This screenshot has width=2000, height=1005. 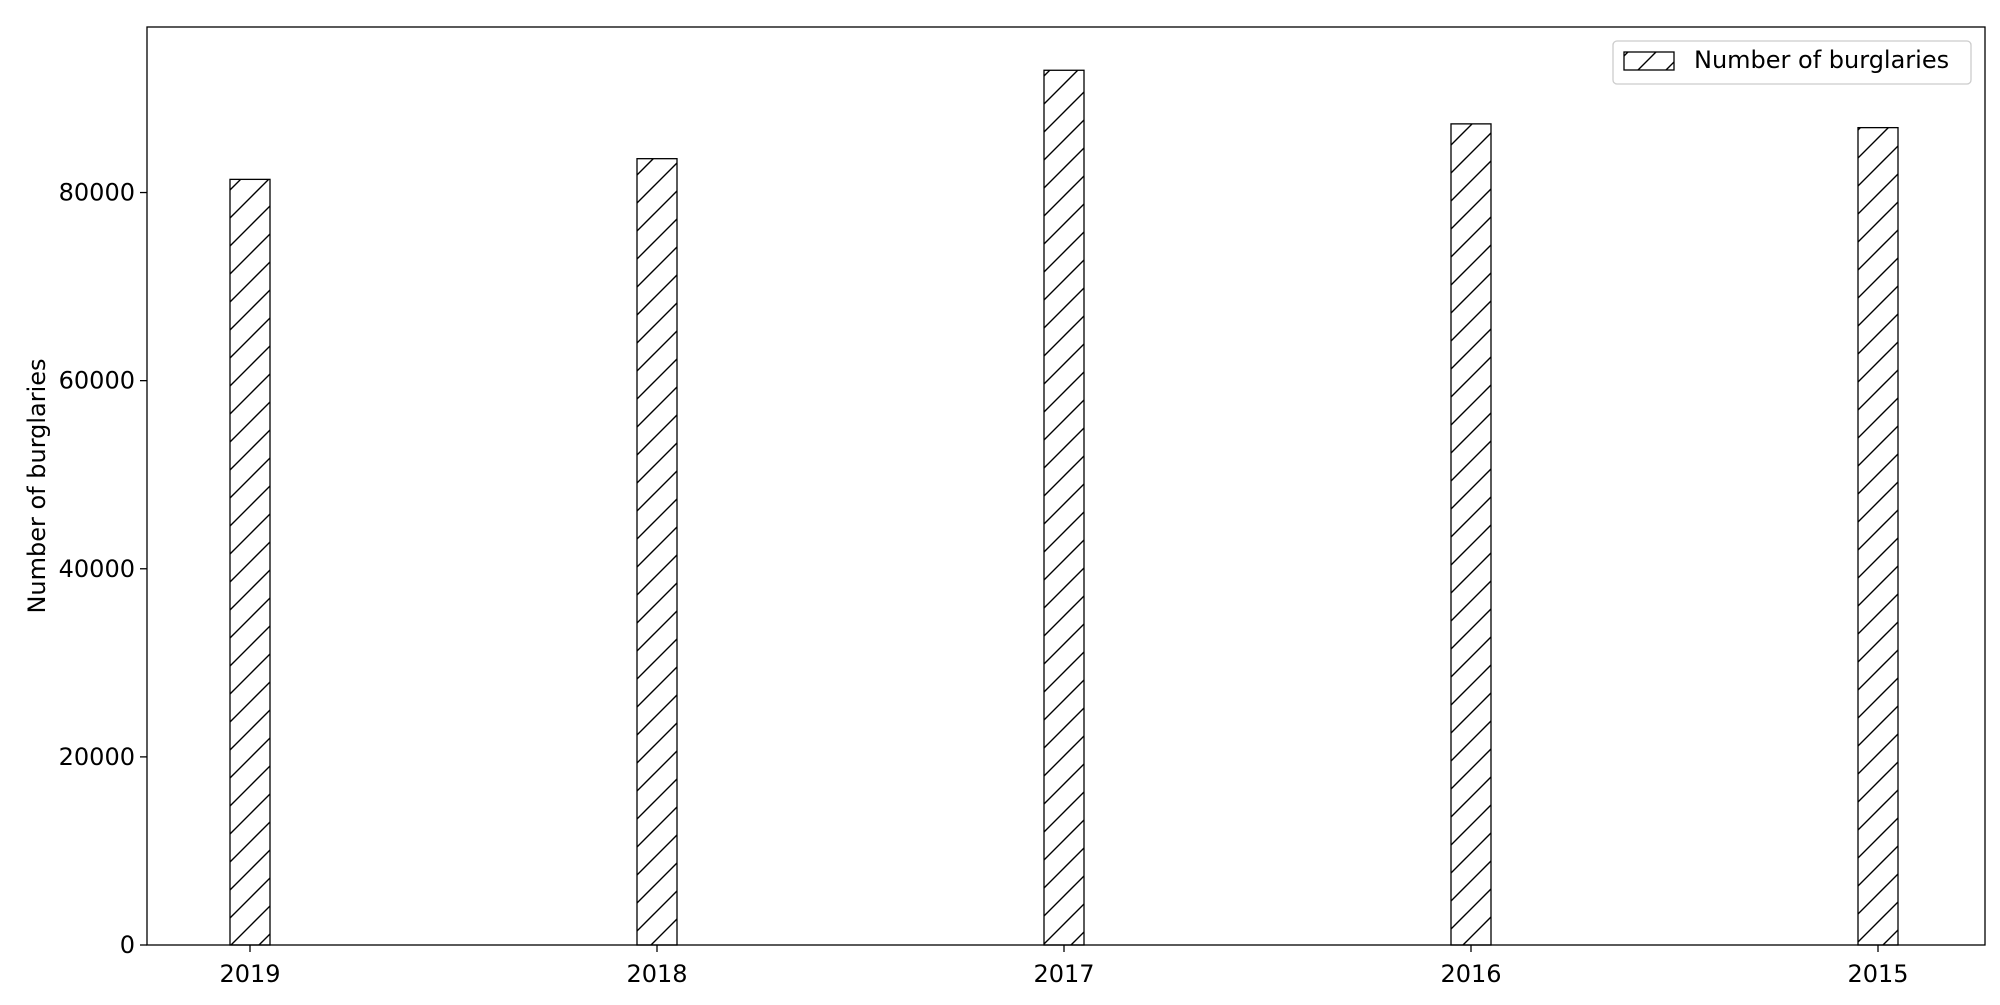 What do you see at coordinates (1878, 536) in the screenshot?
I see `bar-2015` at bounding box center [1878, 536].